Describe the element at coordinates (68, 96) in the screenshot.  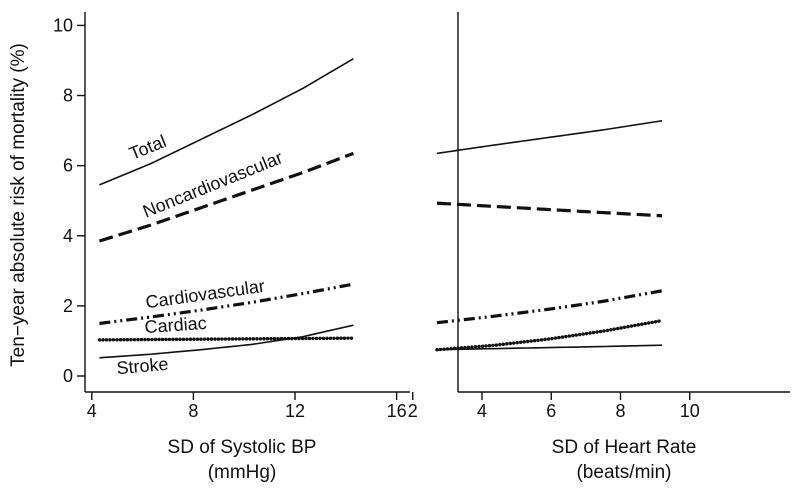
I see `y-tick-label: 8` at that location.